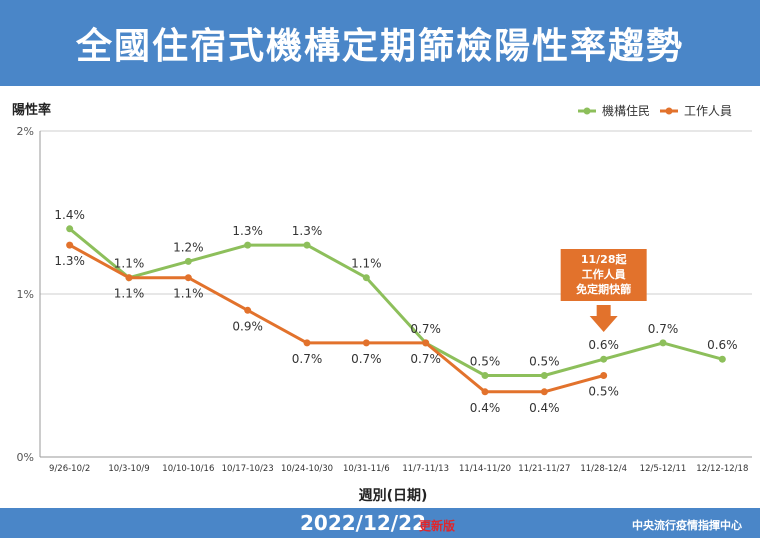 The height and width of the screenshot is (538, 760). I want to click on footer-banner: 2022/12/22 更新版 中央流行疫情指揮中心, so click(380, 523).